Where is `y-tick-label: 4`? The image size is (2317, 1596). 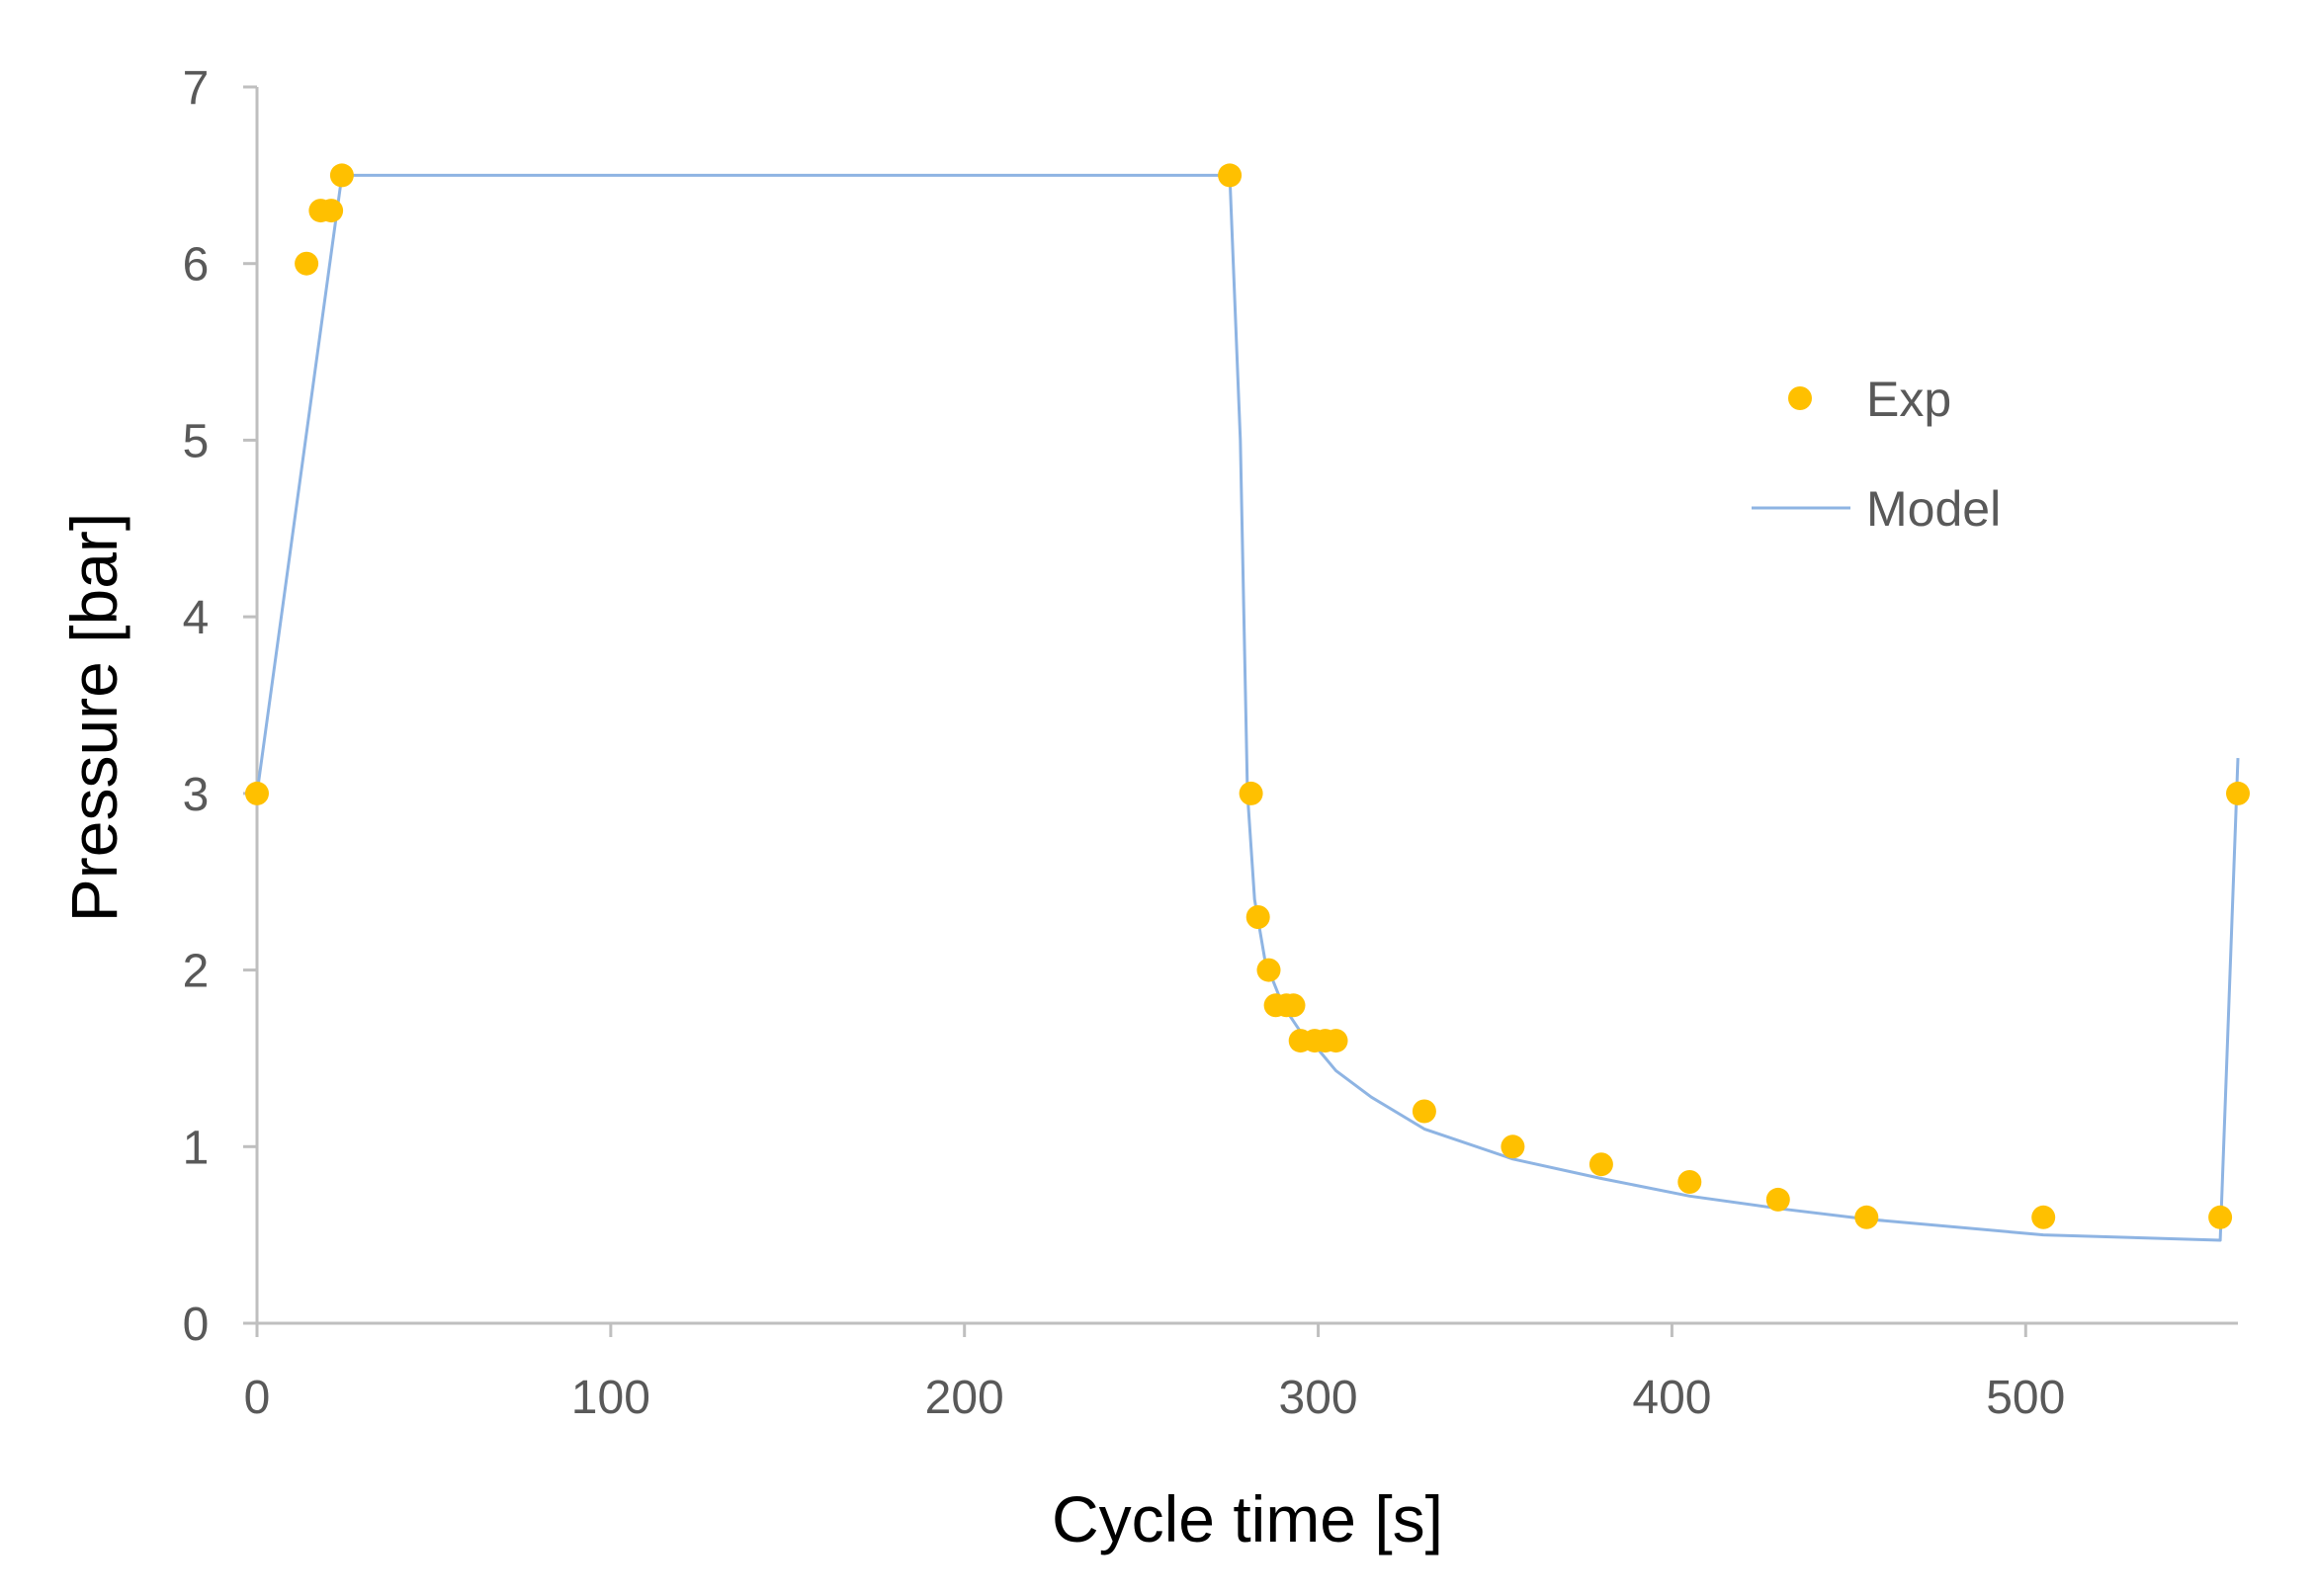 y-tick-label: 4 is located at coordinates (196, 618).